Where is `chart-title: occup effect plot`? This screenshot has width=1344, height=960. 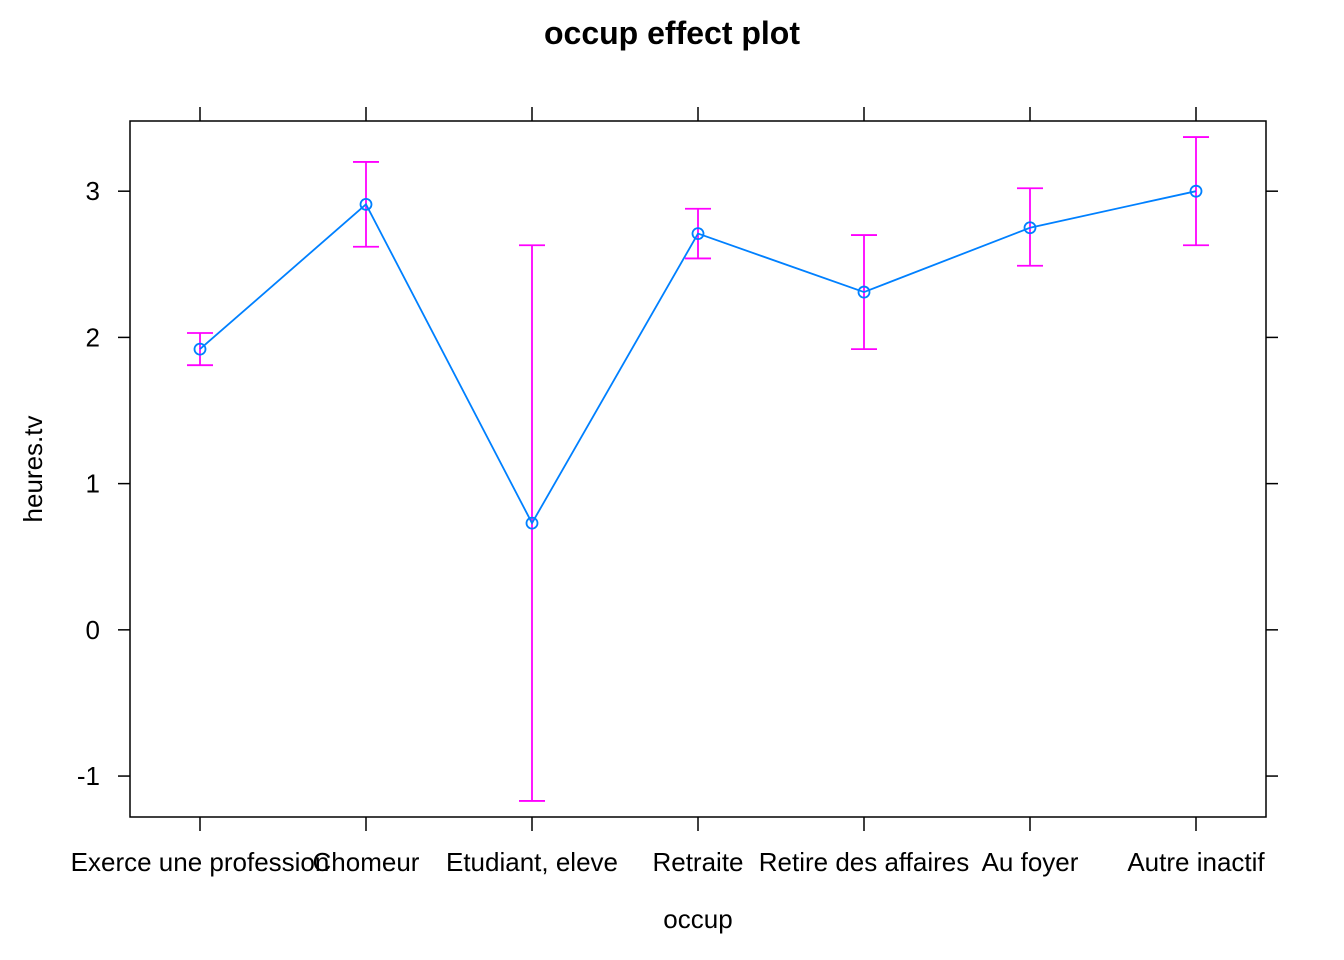
chart-title: occup effect plot is located at coordinates (672, 33).